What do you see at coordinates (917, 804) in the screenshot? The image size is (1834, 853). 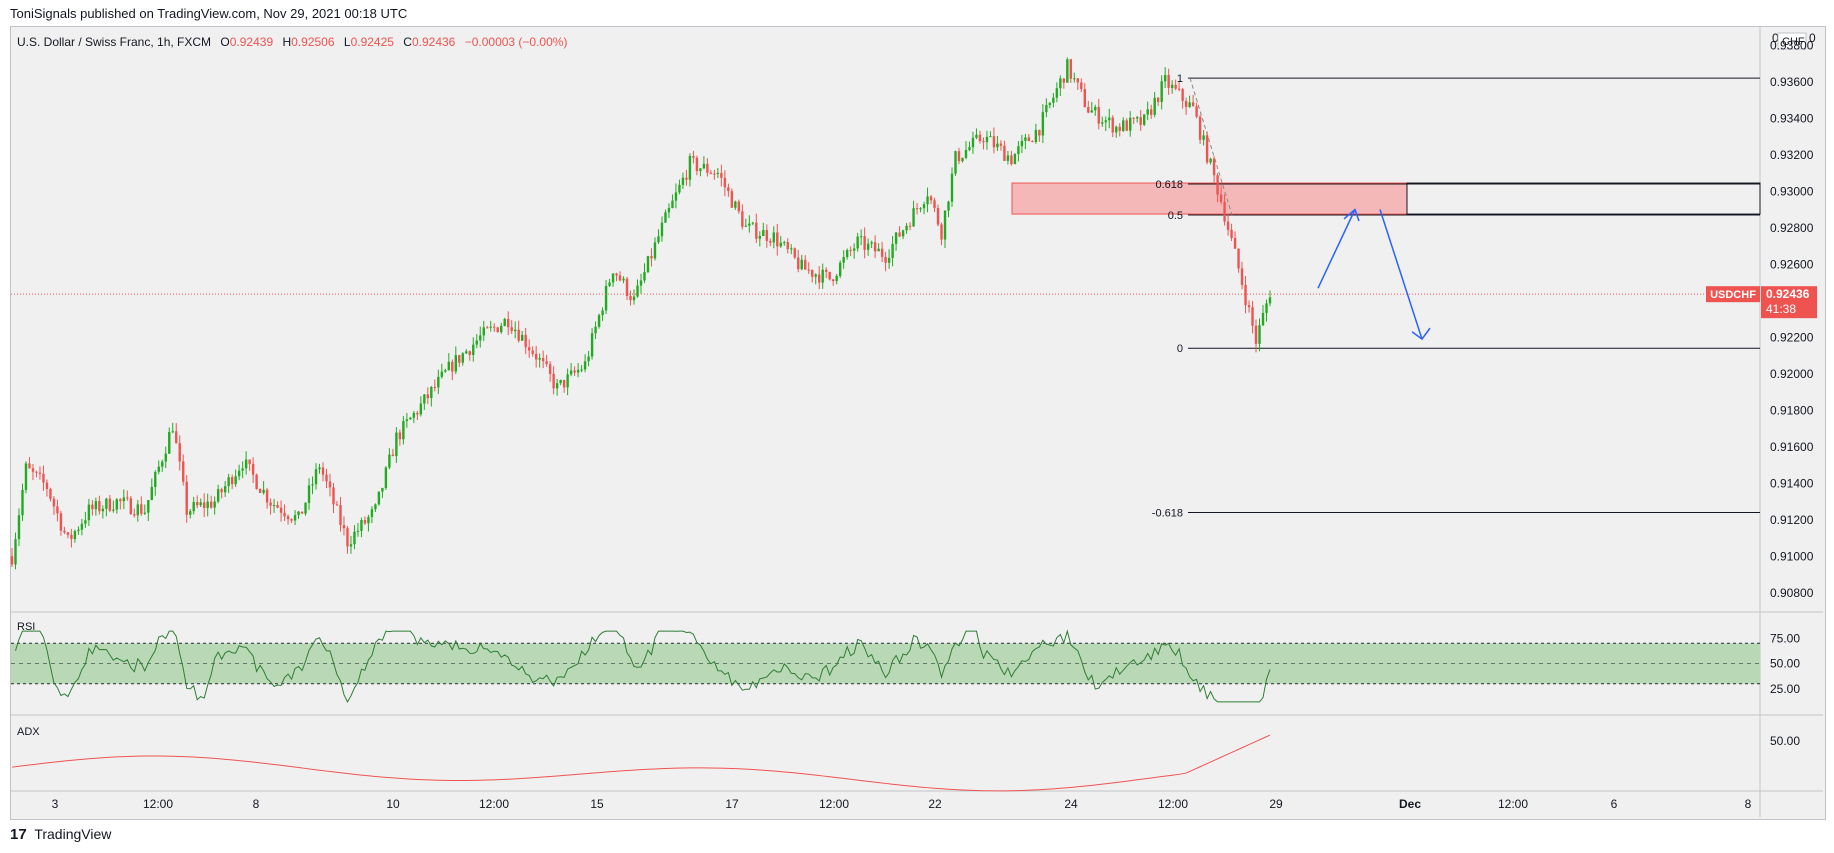 I see `time-axis-bg` at bounding box center [917, 804].